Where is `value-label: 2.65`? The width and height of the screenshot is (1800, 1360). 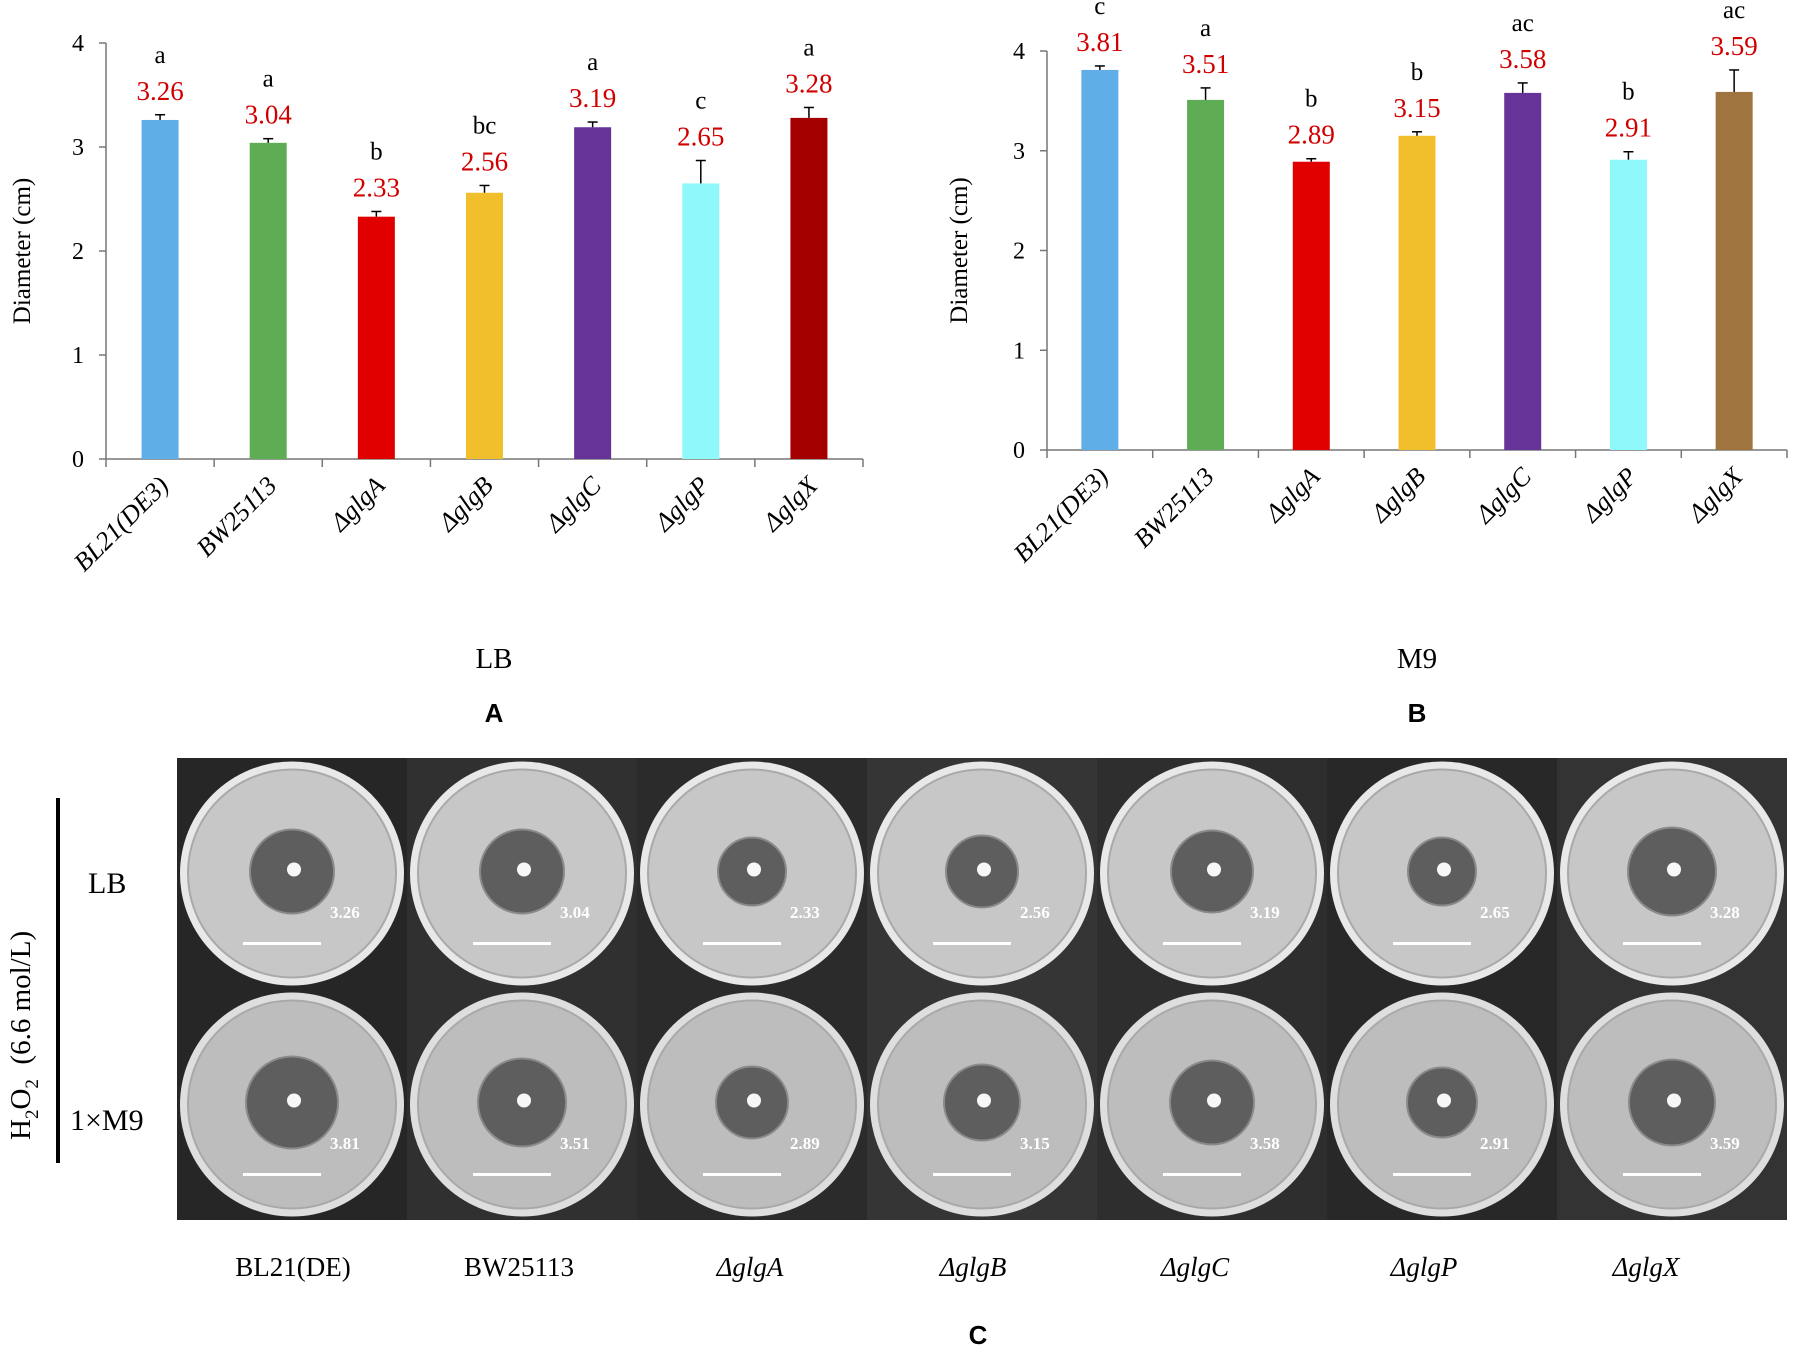 value-label: 2.65 is located at coordinates (700, 137).